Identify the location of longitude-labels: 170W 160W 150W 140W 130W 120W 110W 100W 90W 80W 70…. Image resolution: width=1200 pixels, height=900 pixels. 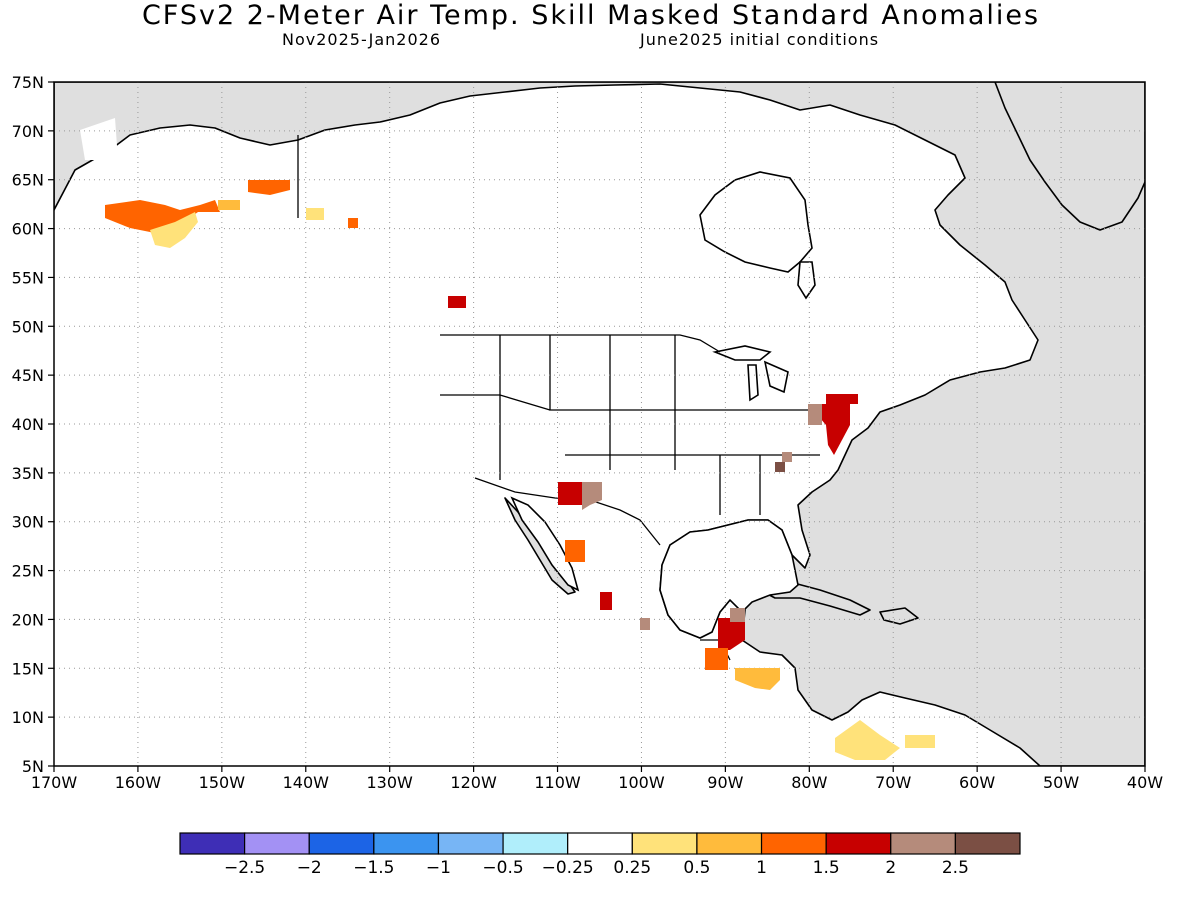
(597, 782).